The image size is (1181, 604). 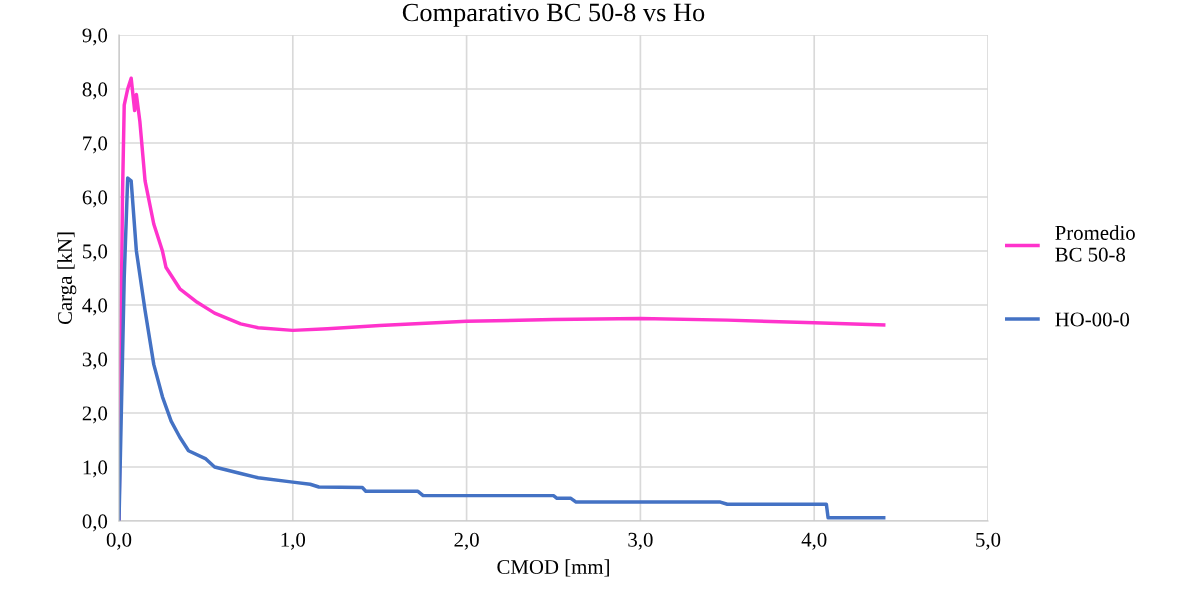 What do you see at coordinates (814, 541) in the screenshot?
I see `x-tick-label: 4,0` at bounding box center [814, 541].